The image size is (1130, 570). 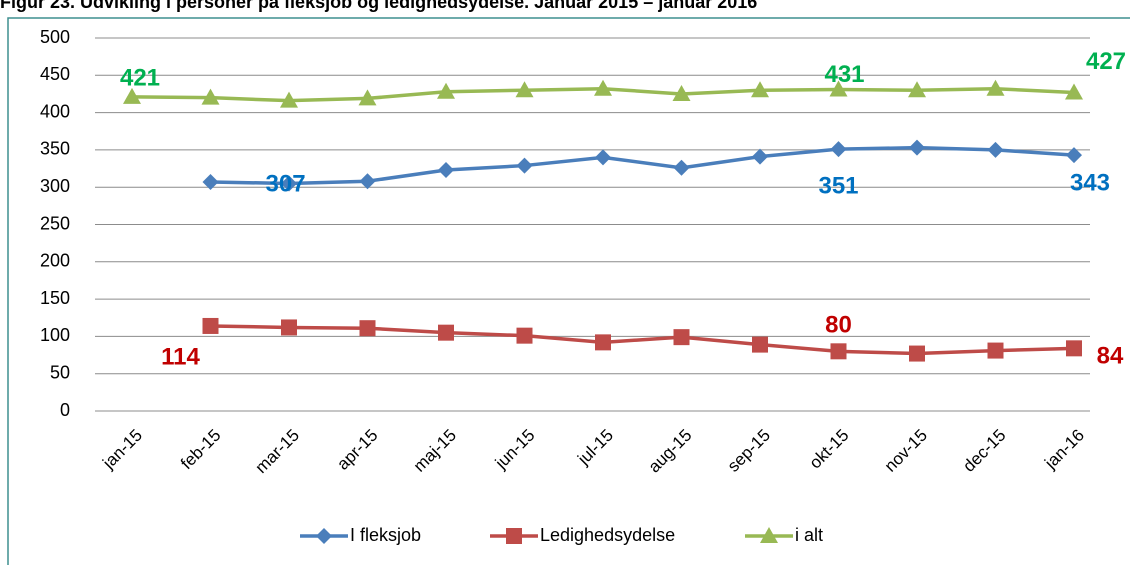 What do you see at coordinates (1090, 182) in the screenshot?
I see `data-label: 343` at bounding box center [1090, 182].